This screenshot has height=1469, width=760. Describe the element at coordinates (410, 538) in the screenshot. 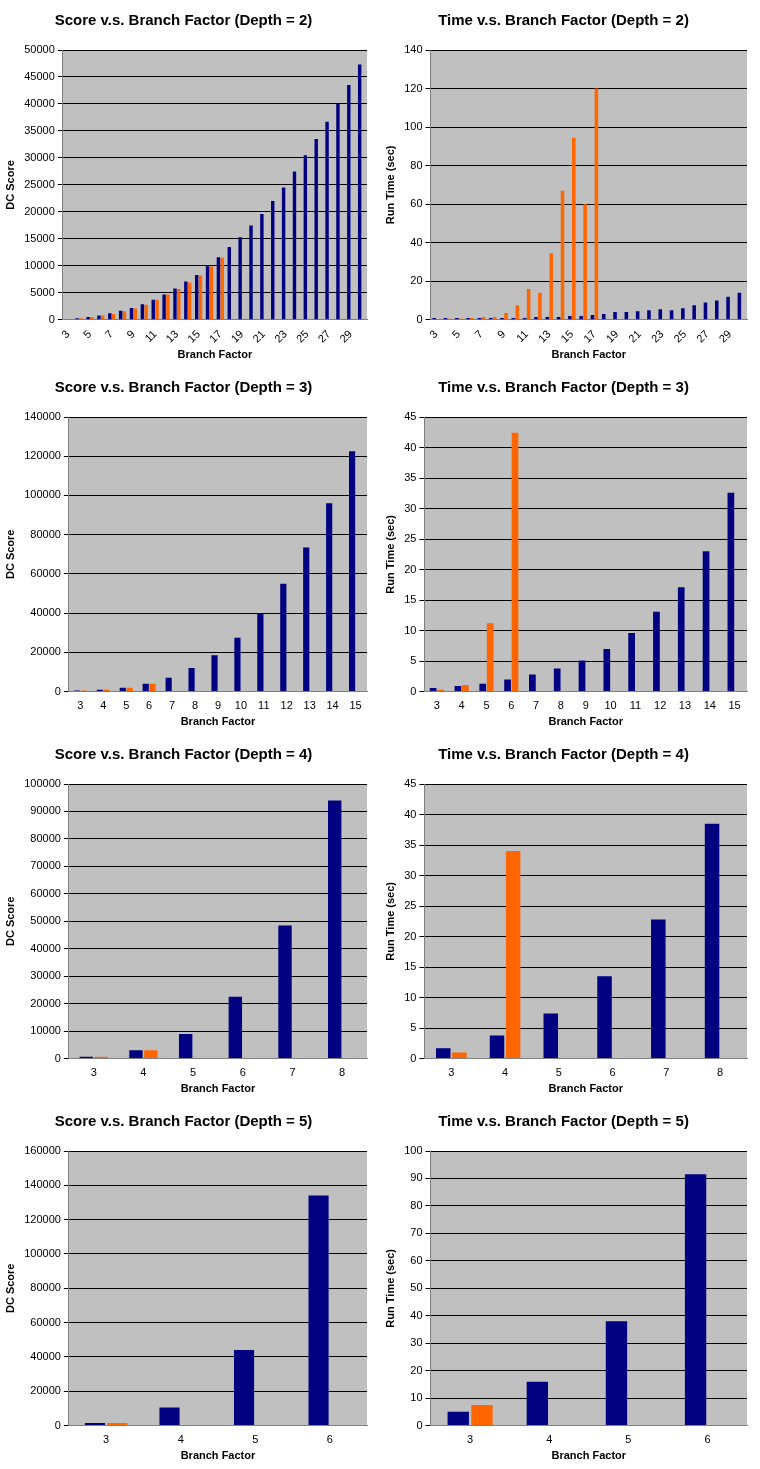

I see `y-tick-label: 25` at that location.